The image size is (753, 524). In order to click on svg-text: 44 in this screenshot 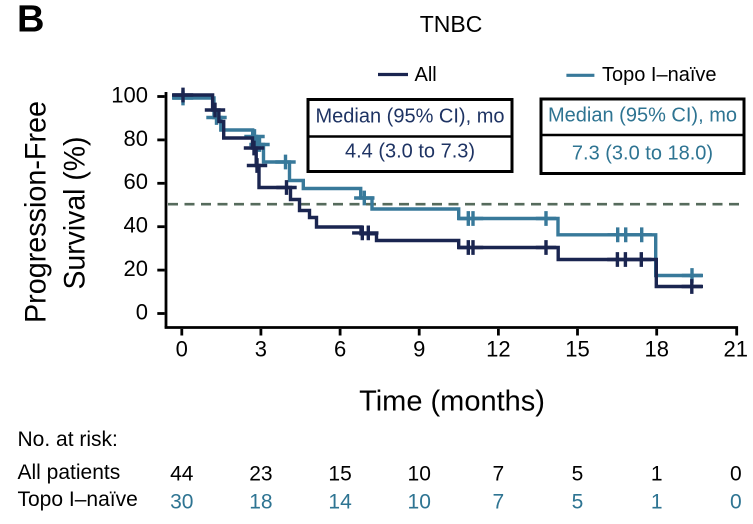, I will do `click(182, 474)`.